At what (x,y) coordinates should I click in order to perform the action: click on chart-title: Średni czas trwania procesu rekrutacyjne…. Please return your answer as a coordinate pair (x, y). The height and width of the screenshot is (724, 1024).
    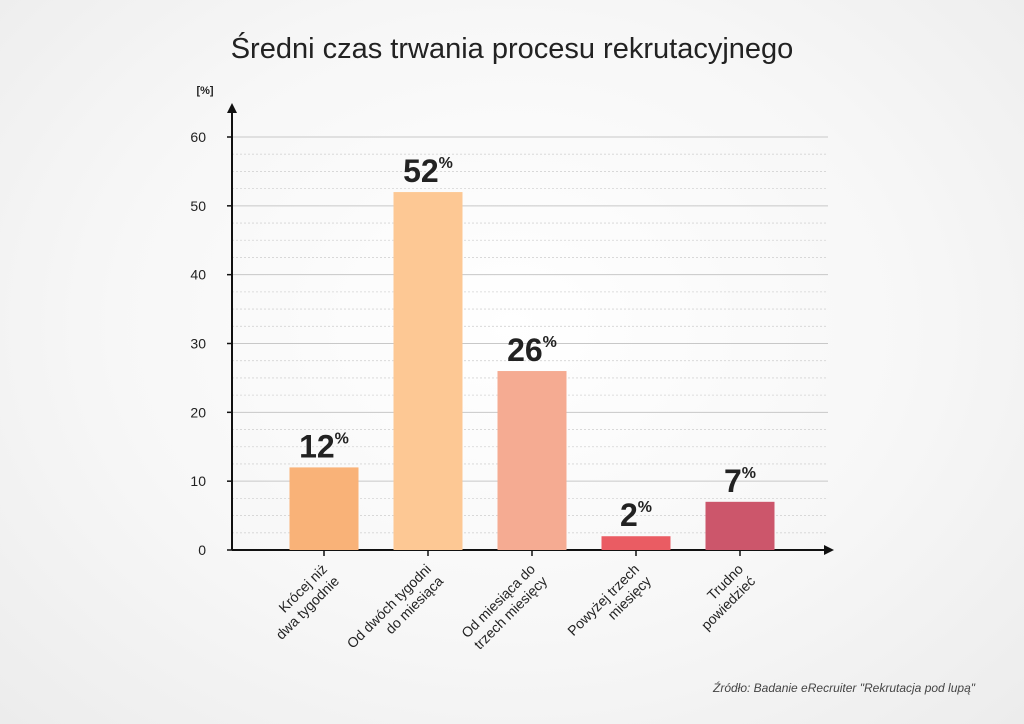
    Looking at the image, I should click on (512, 48).